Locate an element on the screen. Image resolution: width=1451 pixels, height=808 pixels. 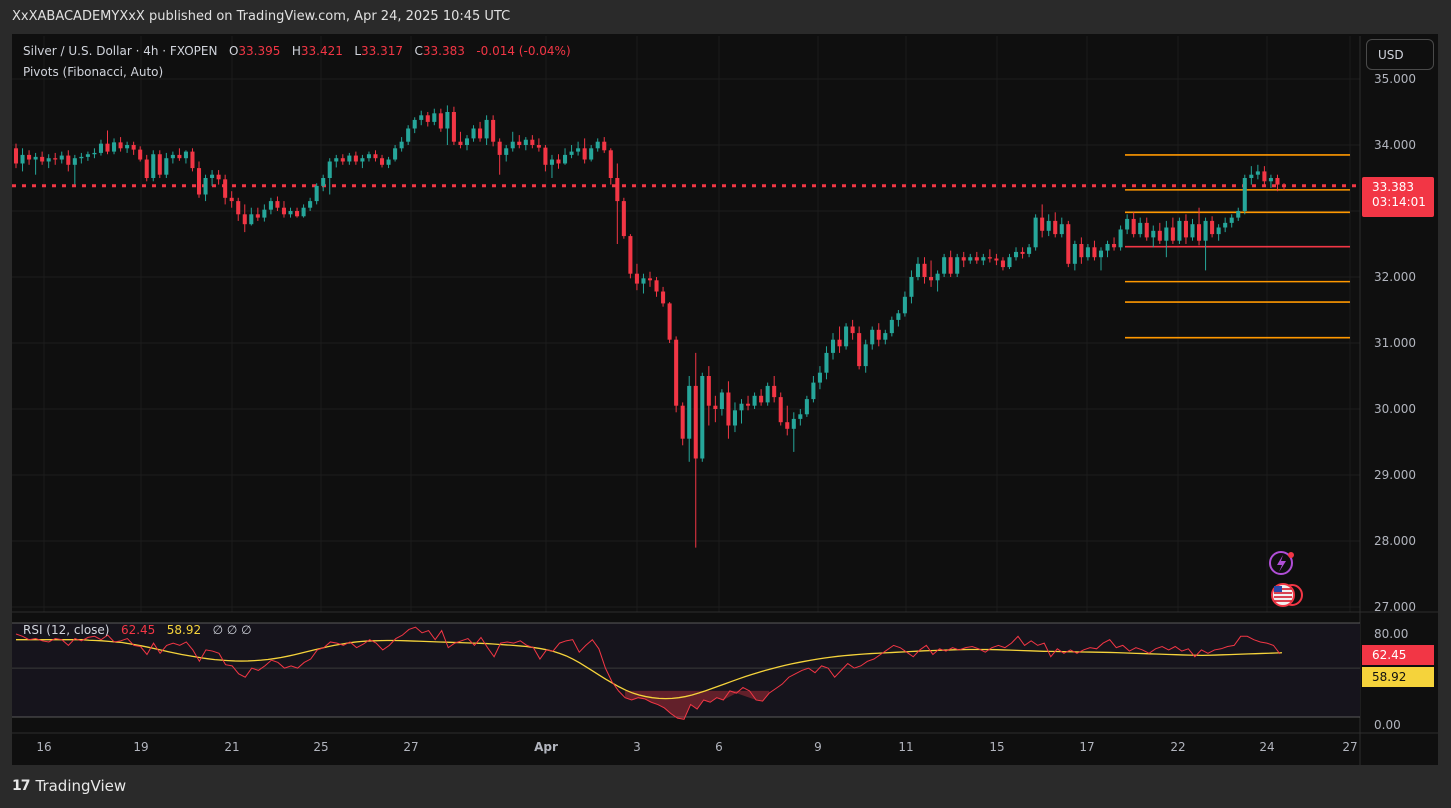
rsi-ma-line is located at coordinates (649, 669).